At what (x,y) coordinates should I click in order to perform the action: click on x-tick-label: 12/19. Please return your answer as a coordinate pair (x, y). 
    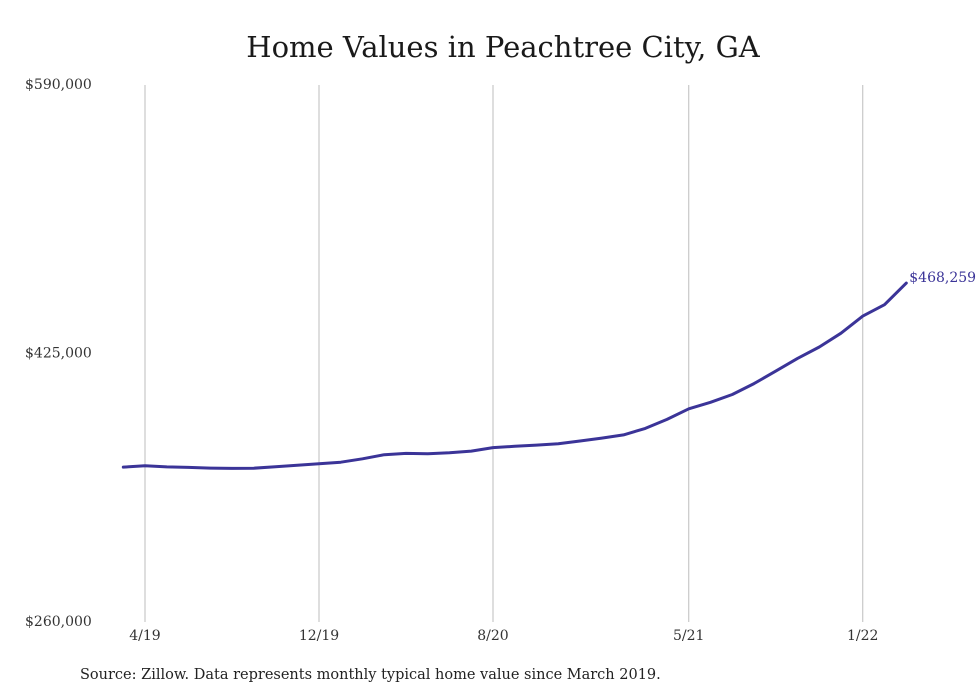
    Looking at the image, I should click on (319, 636).